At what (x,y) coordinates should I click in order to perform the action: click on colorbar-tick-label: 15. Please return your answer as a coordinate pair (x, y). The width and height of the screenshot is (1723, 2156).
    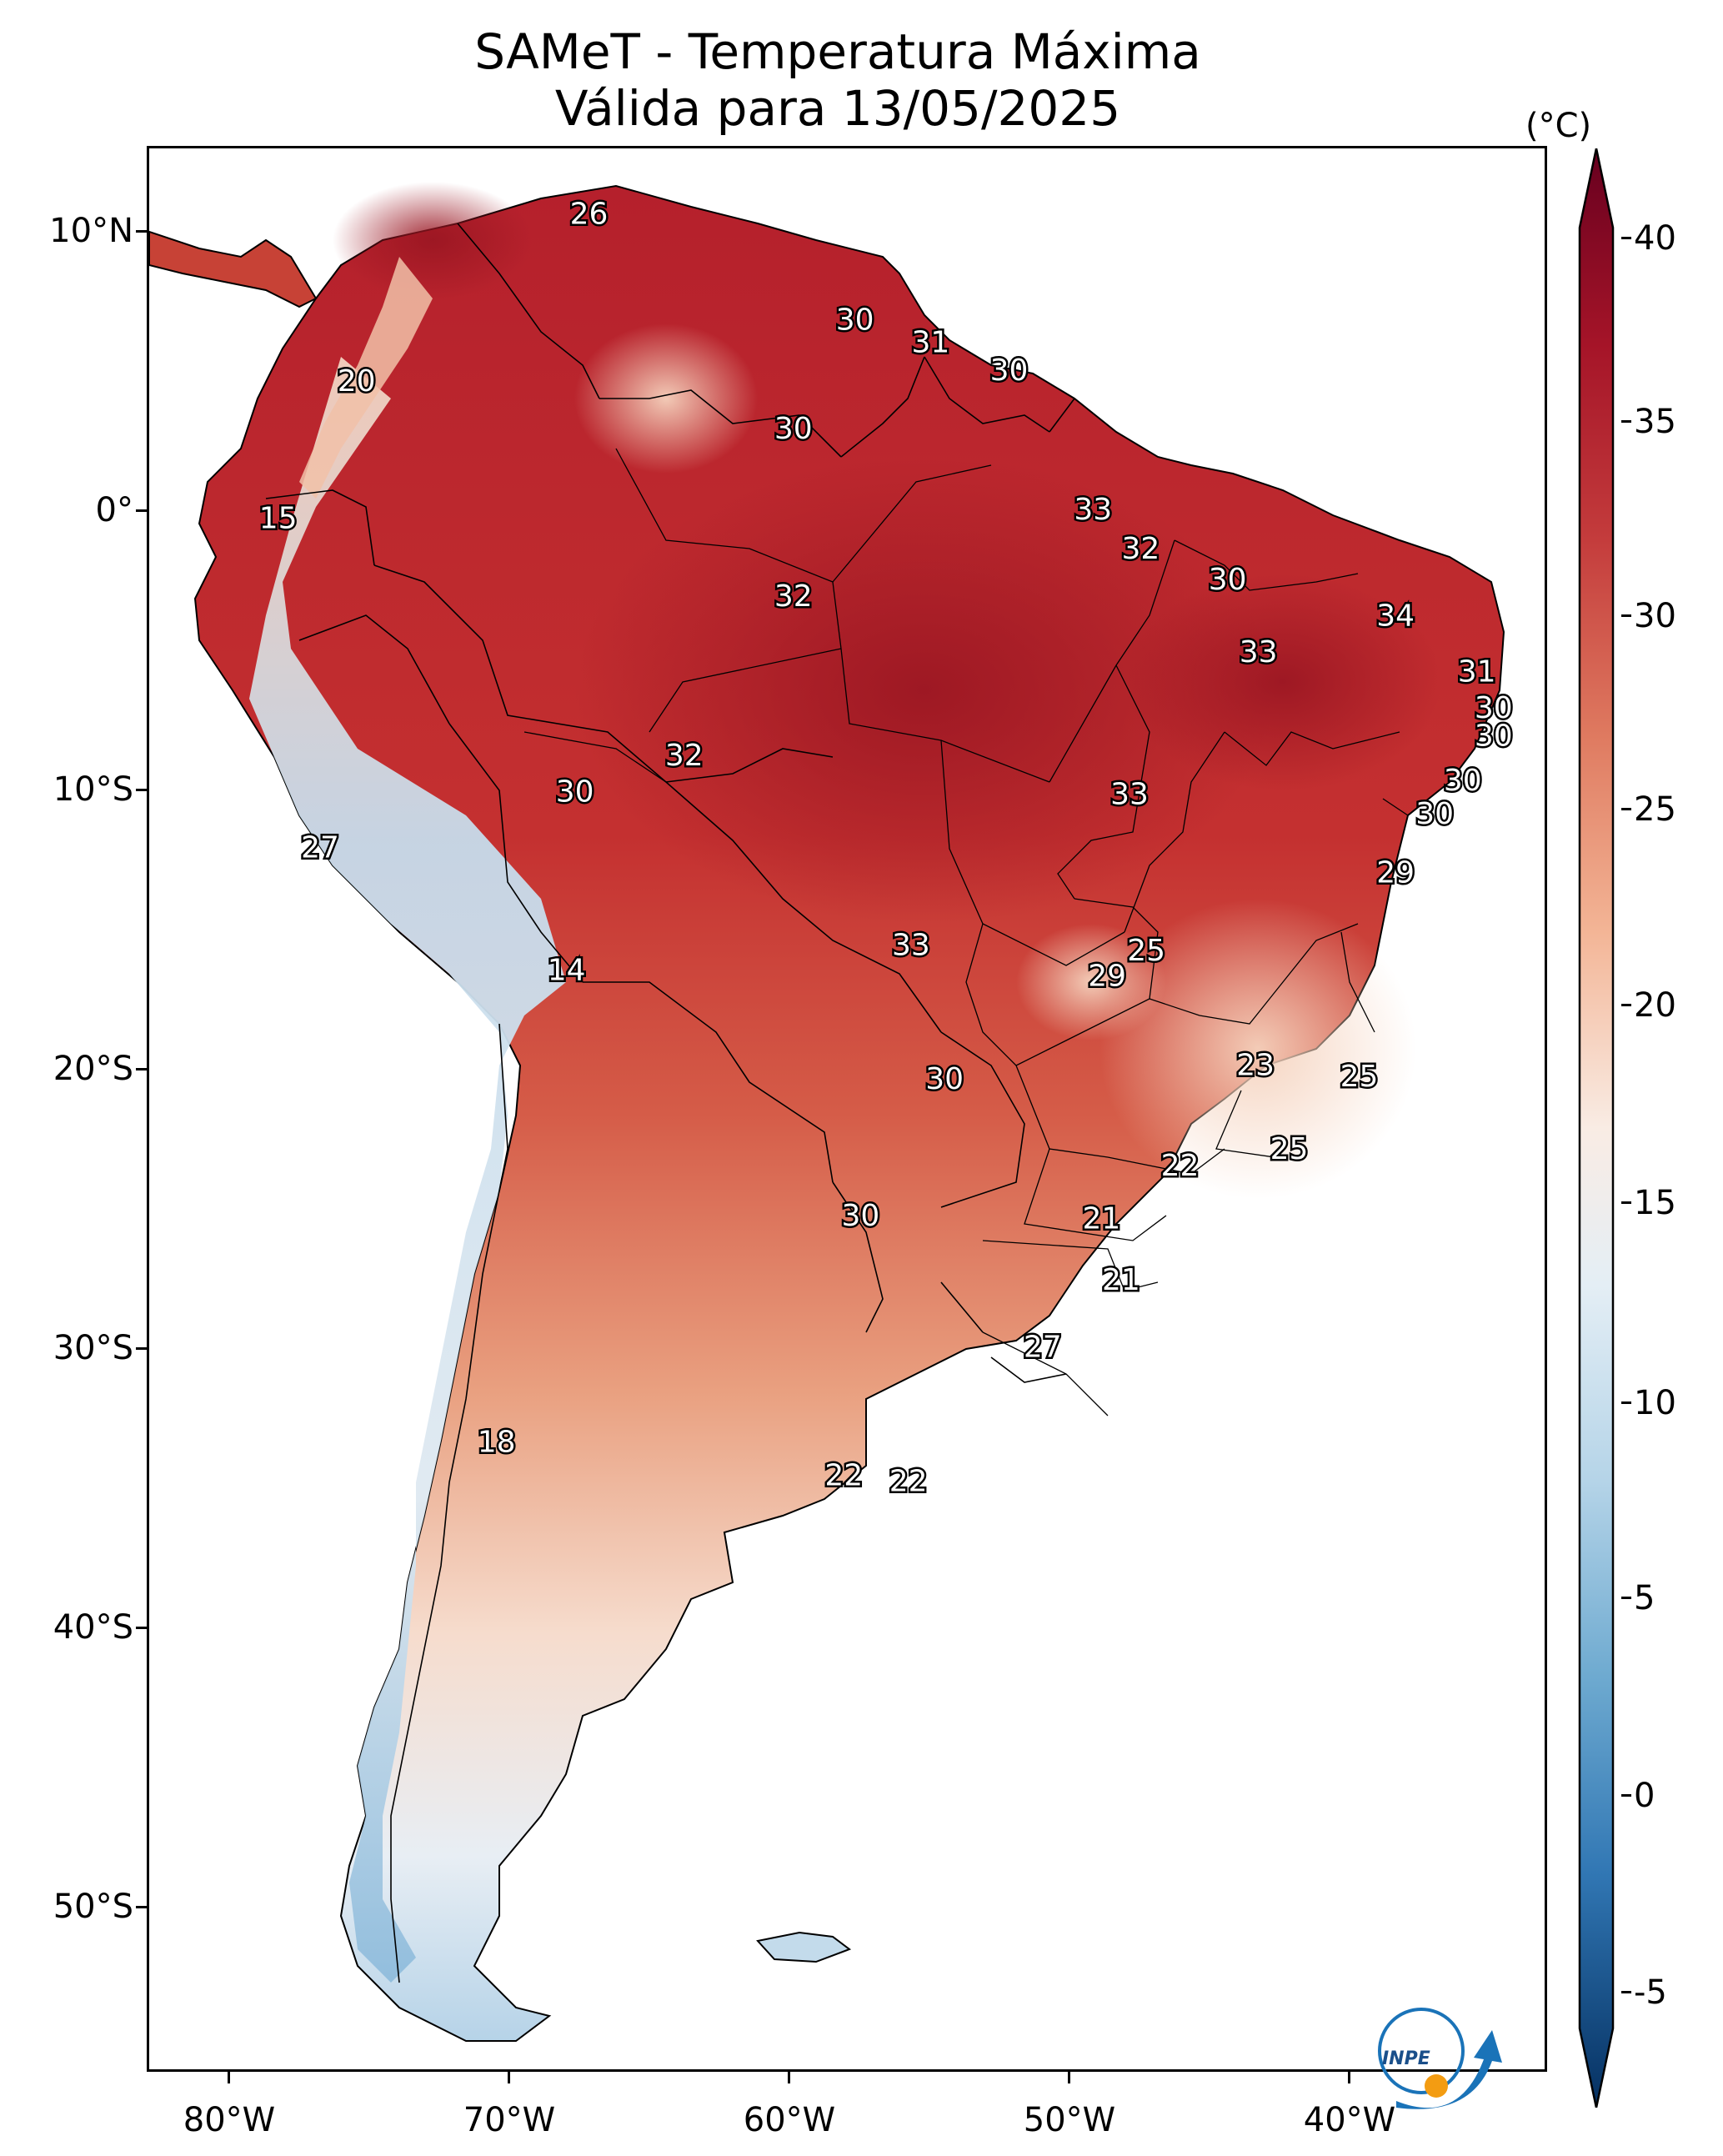
    Looking at the image, I should click on (1655, 1203).